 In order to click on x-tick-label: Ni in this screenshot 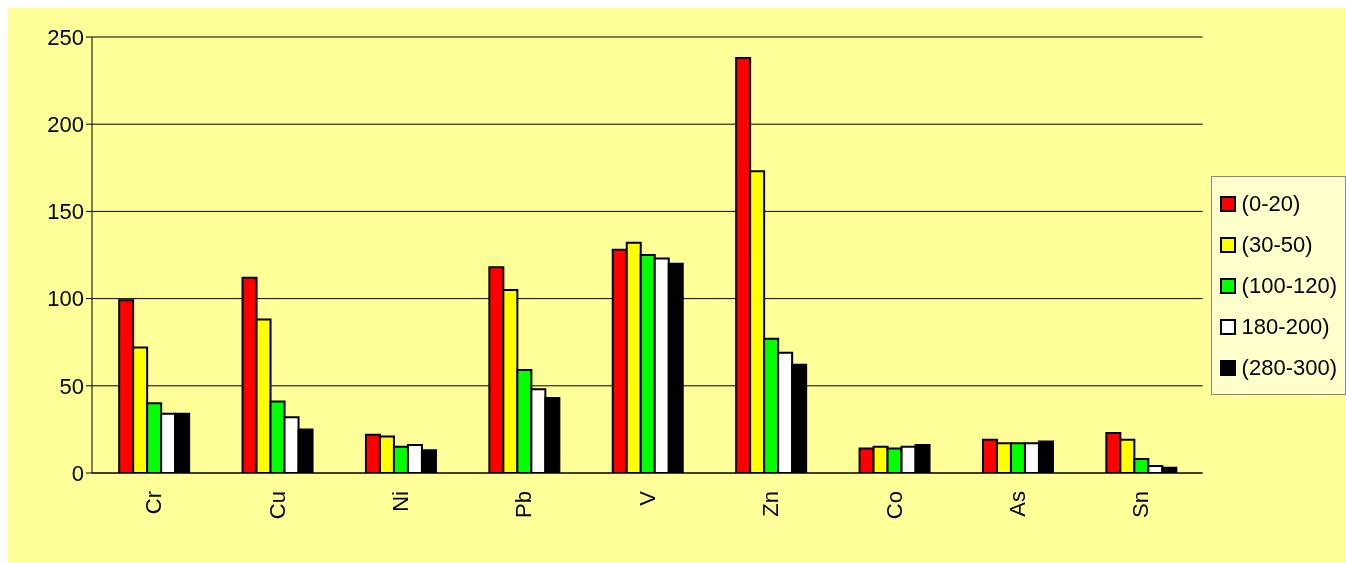, I will do `click(400, 501)`.